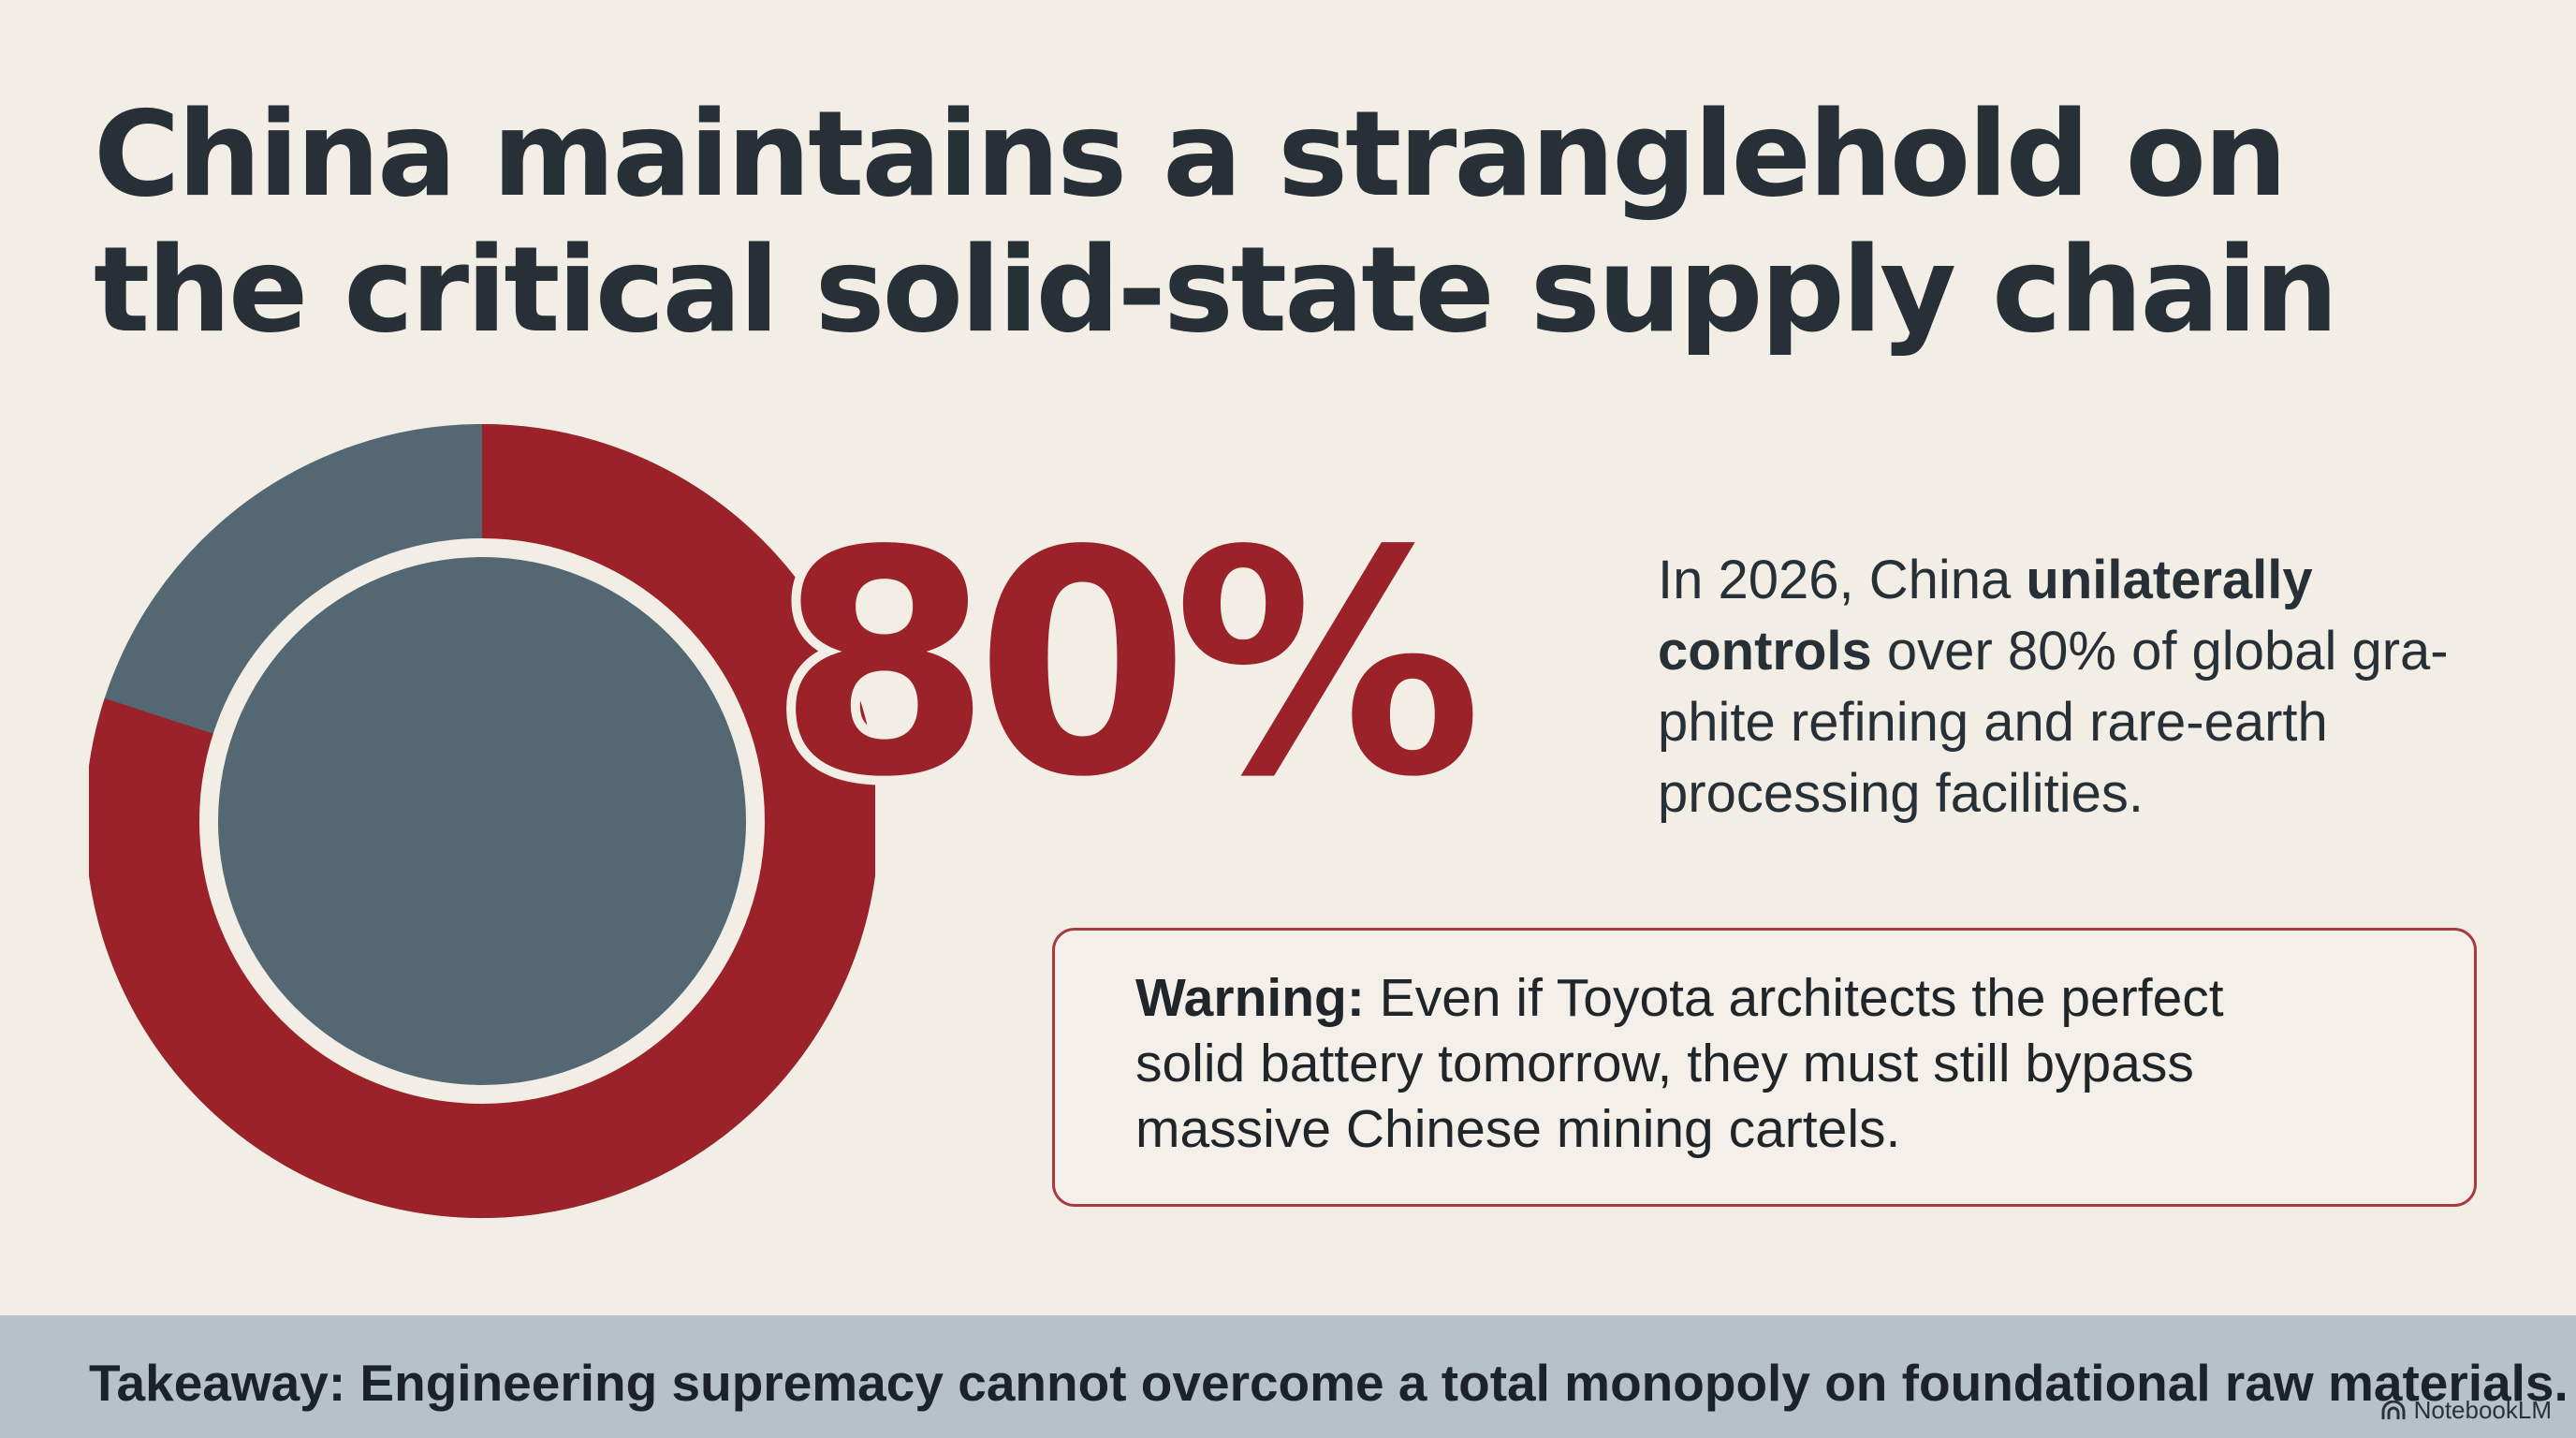 The image size is (2576, 1438). What do you see at coordinates (1842, 580) in the screenshot?
I see `stat-intro: In 2026, China` at bounding box center [1842, 580].